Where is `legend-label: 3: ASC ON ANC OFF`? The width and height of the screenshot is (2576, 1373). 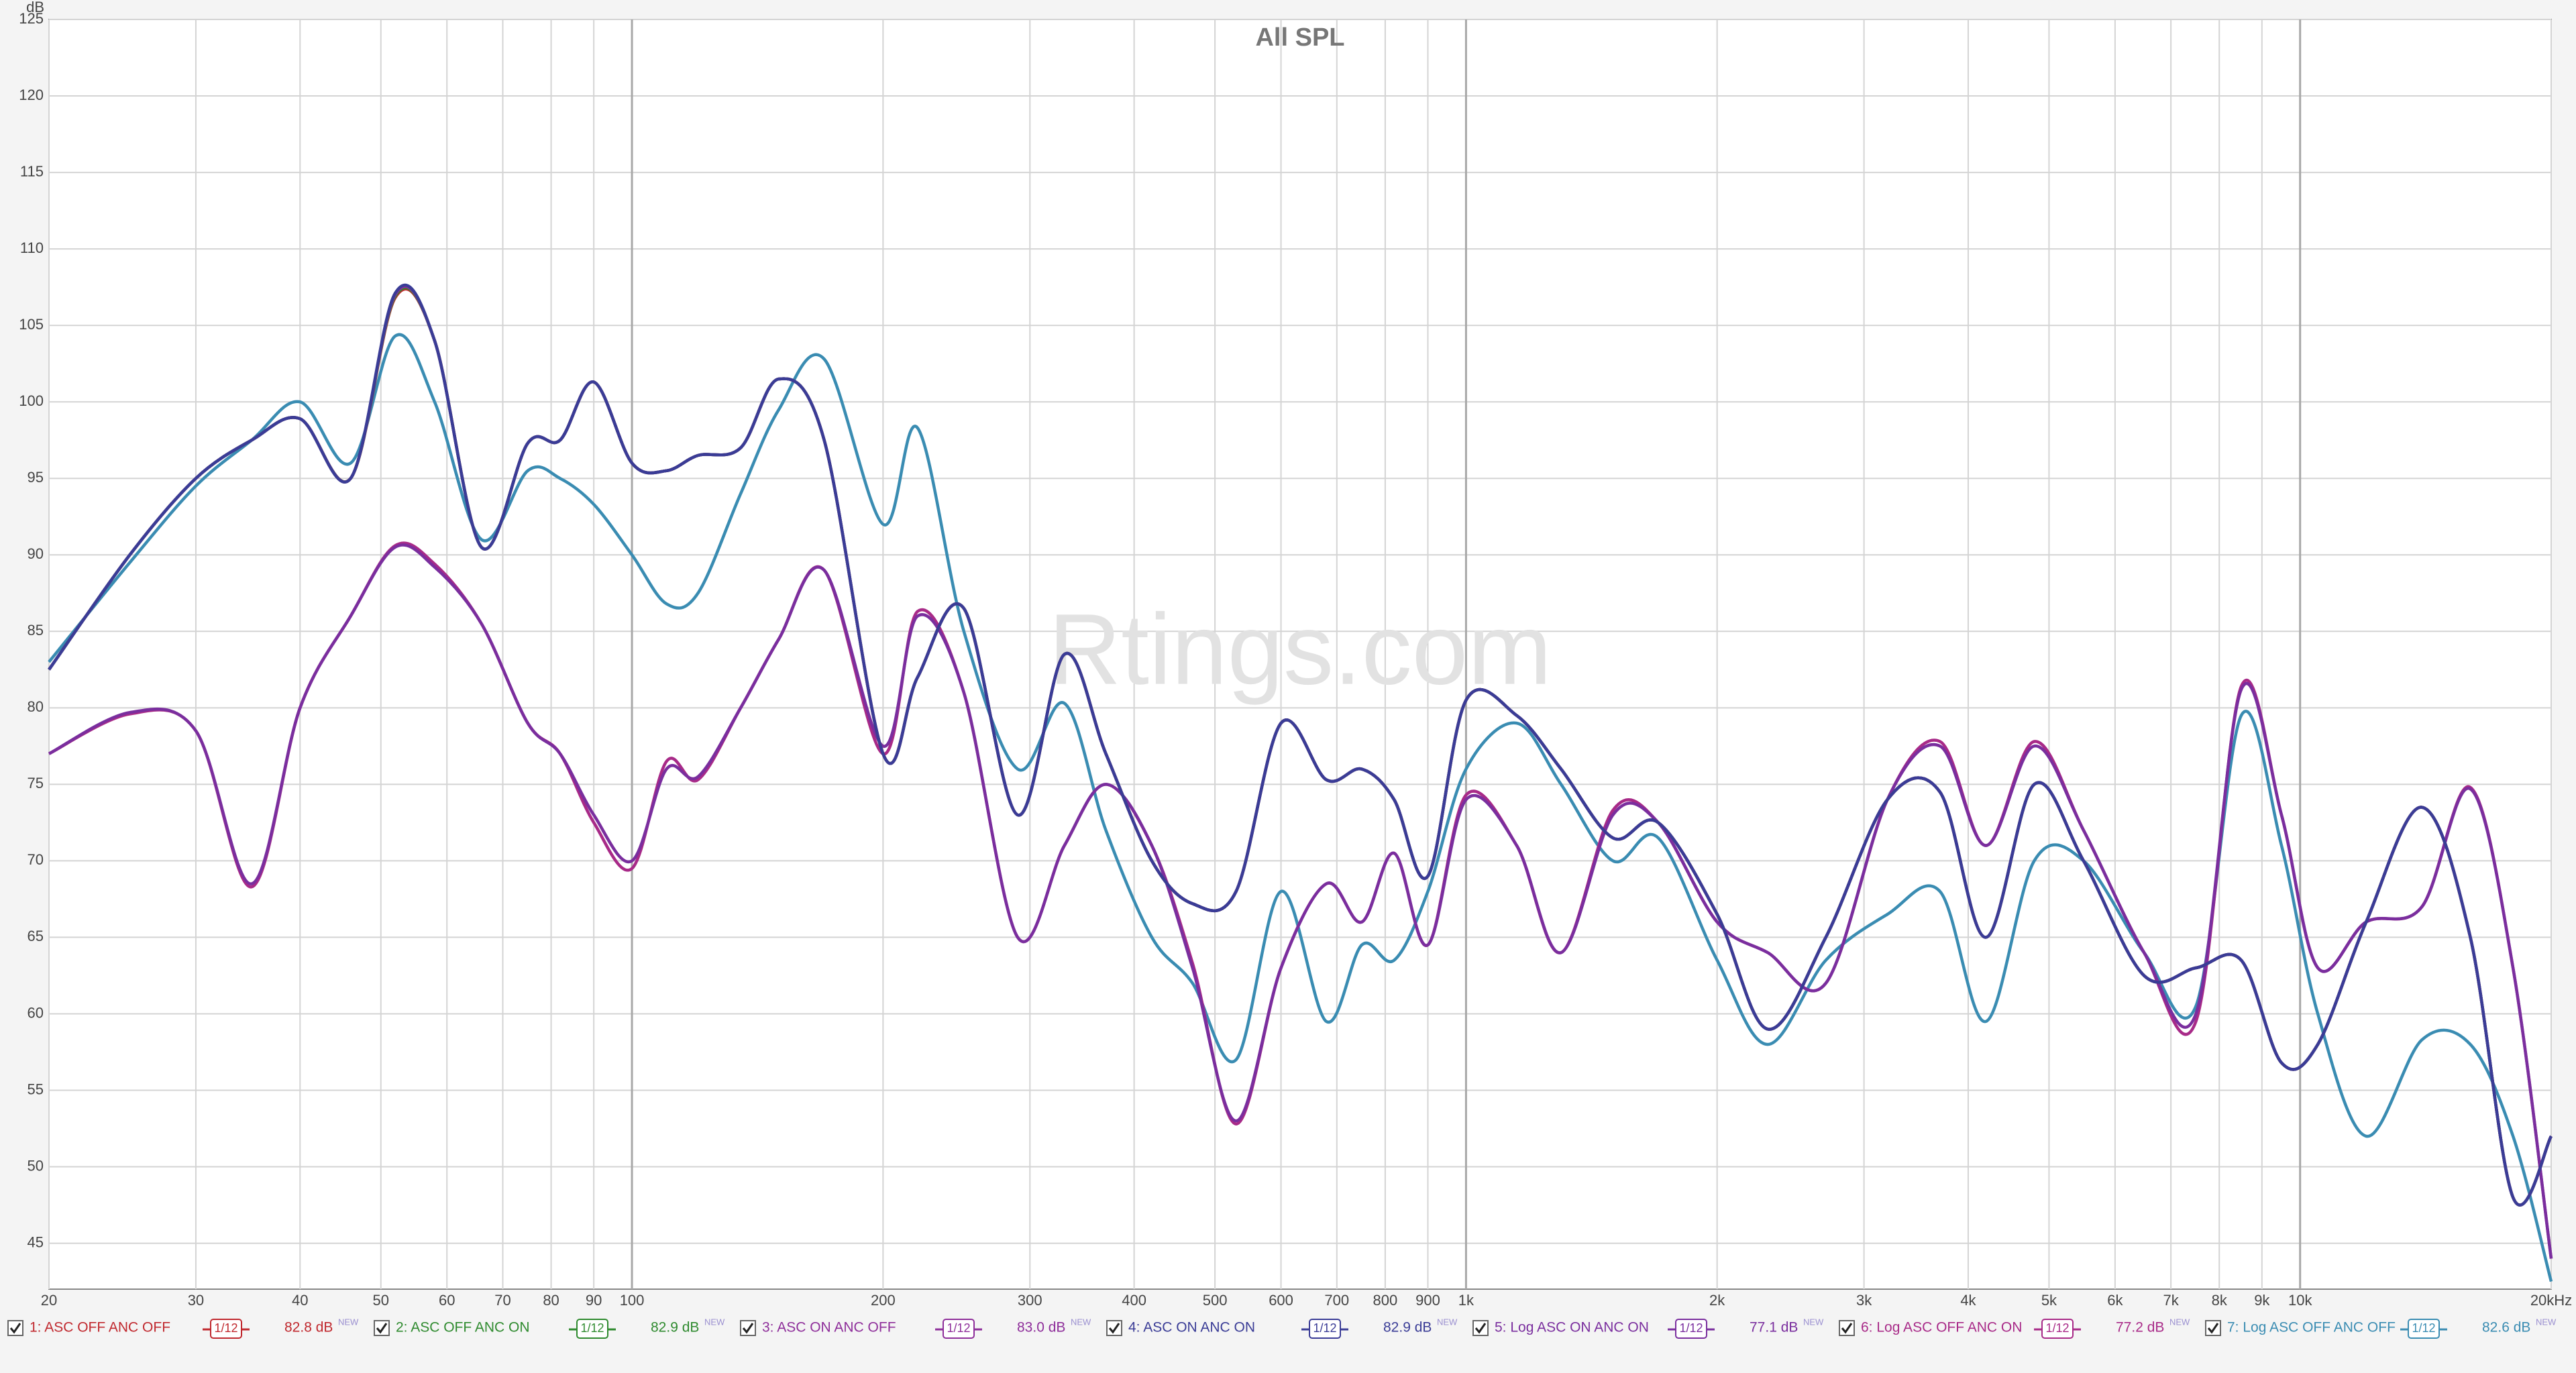
legend-label: 3: ASC ON ANC OFF is located at coordinates (829, 1327).